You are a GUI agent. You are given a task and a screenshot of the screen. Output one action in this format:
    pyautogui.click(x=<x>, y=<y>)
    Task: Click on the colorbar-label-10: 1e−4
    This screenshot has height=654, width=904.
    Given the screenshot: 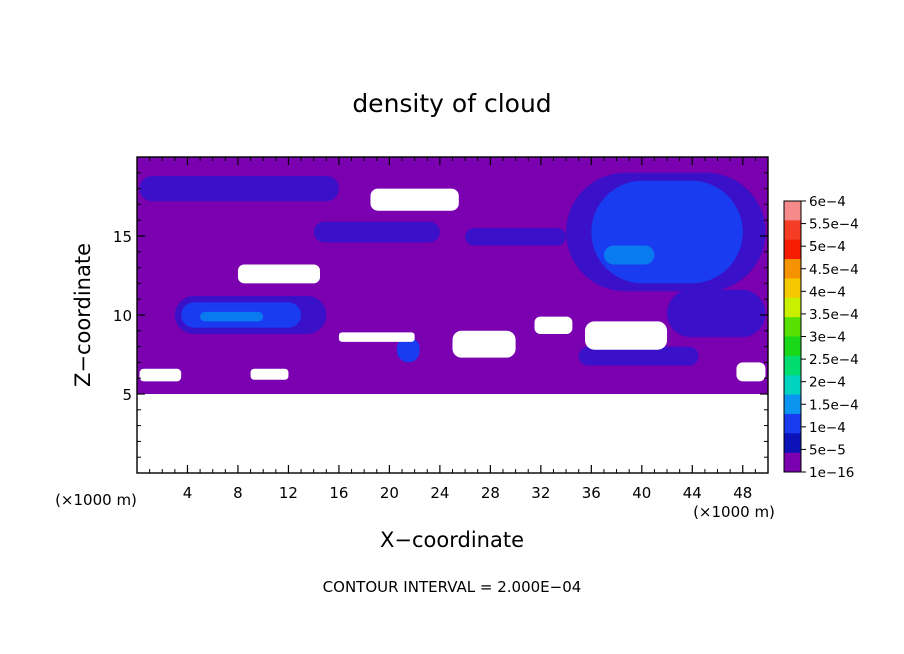 What is the action you would take?
    pyautogui.click(x=827, y=428)
    